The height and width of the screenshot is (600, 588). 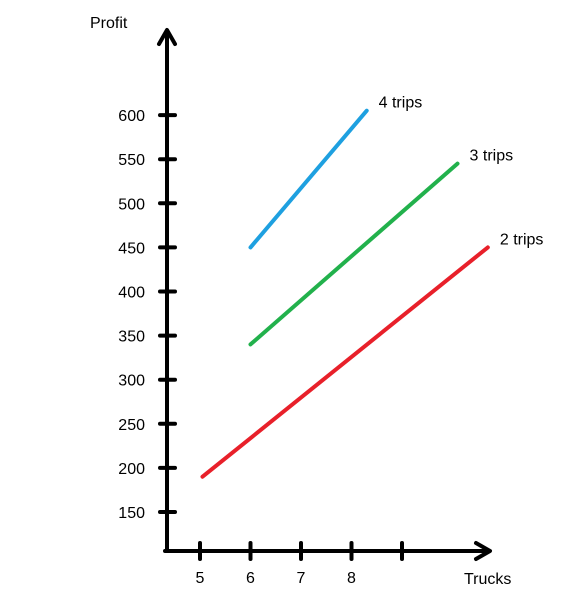 I want to click on y-axis-arrow, so click(x=167, y=37).